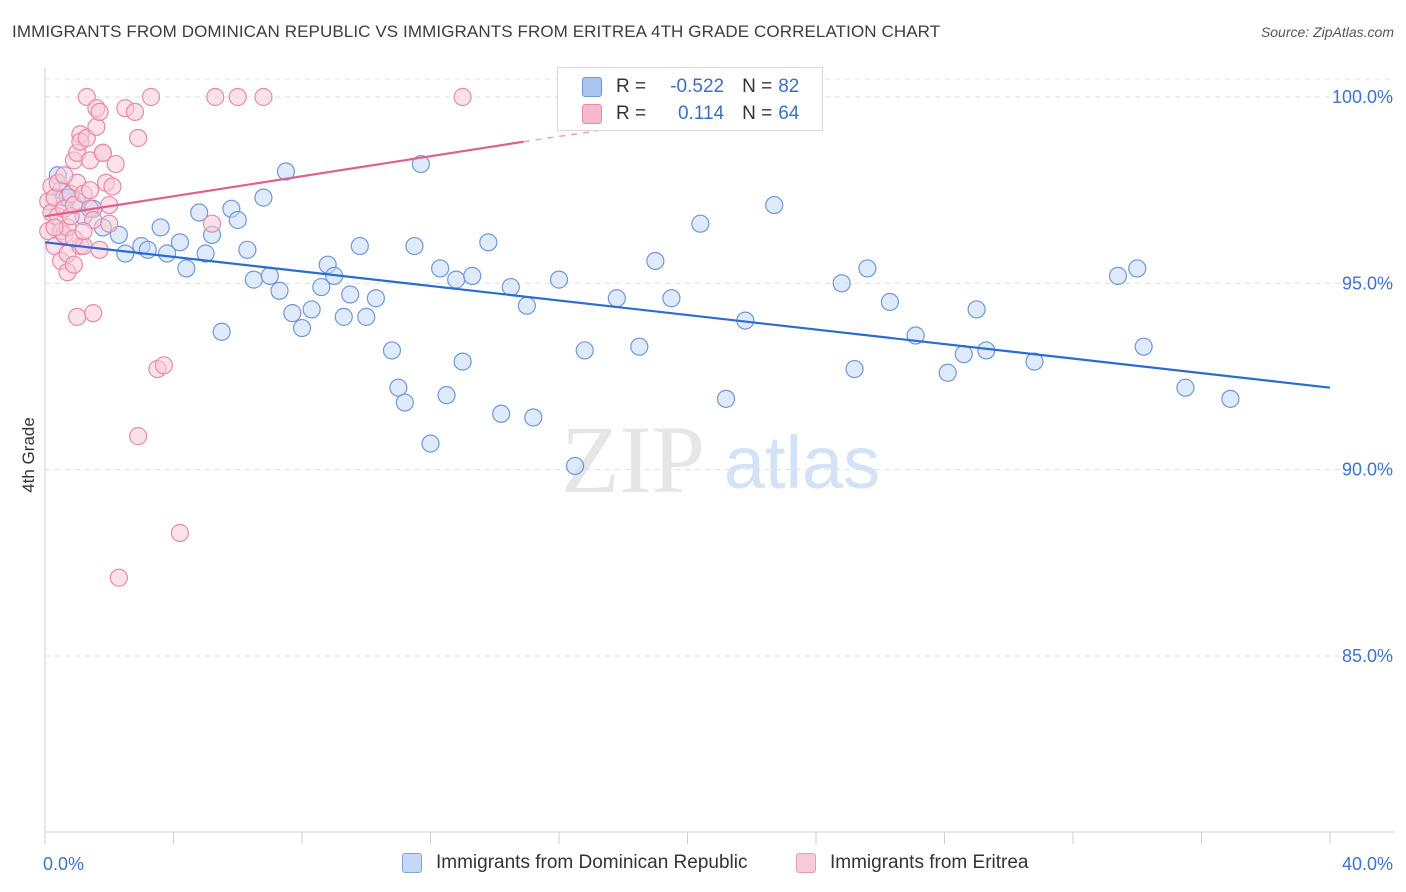  What do you see at coordinates (789, 113) in the screenshot?
I see `n-value-eritrea: 64` at bounding box center [789, 113].